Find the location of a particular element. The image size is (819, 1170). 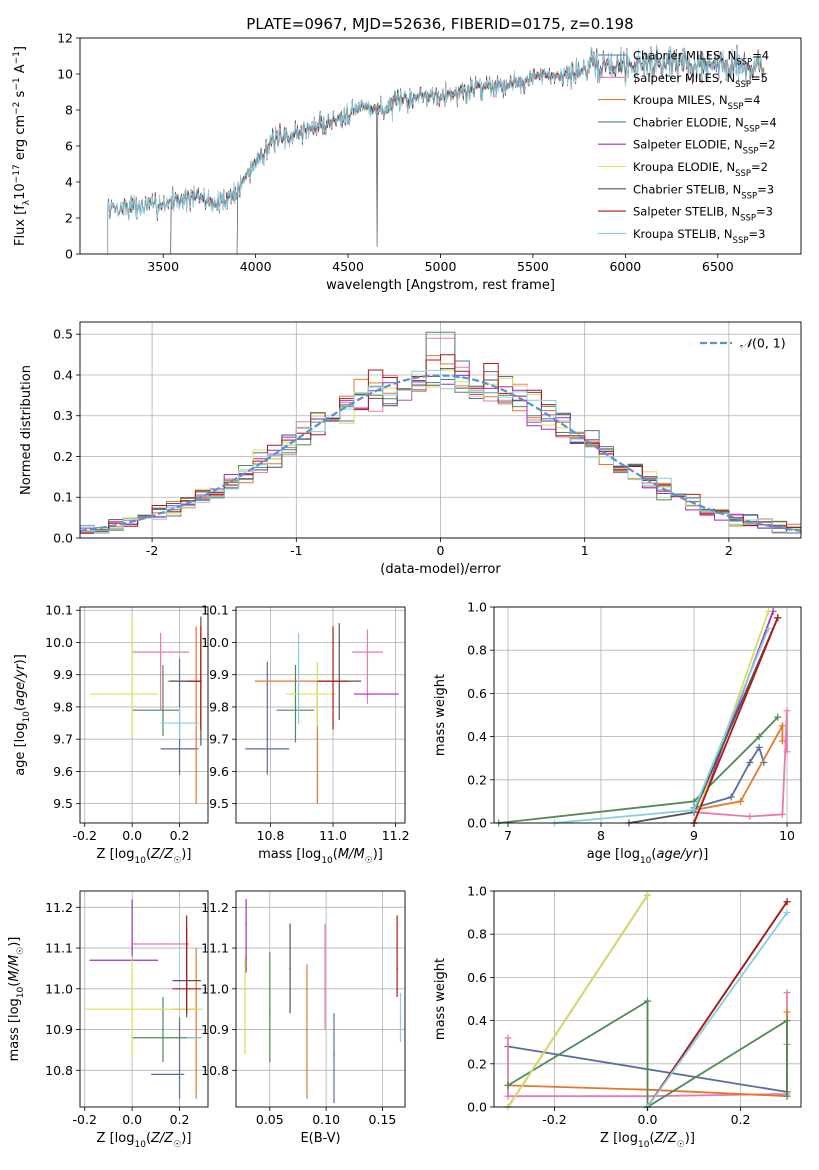

x-tick-label: 0.05 is located at coordinates (270, 1119).